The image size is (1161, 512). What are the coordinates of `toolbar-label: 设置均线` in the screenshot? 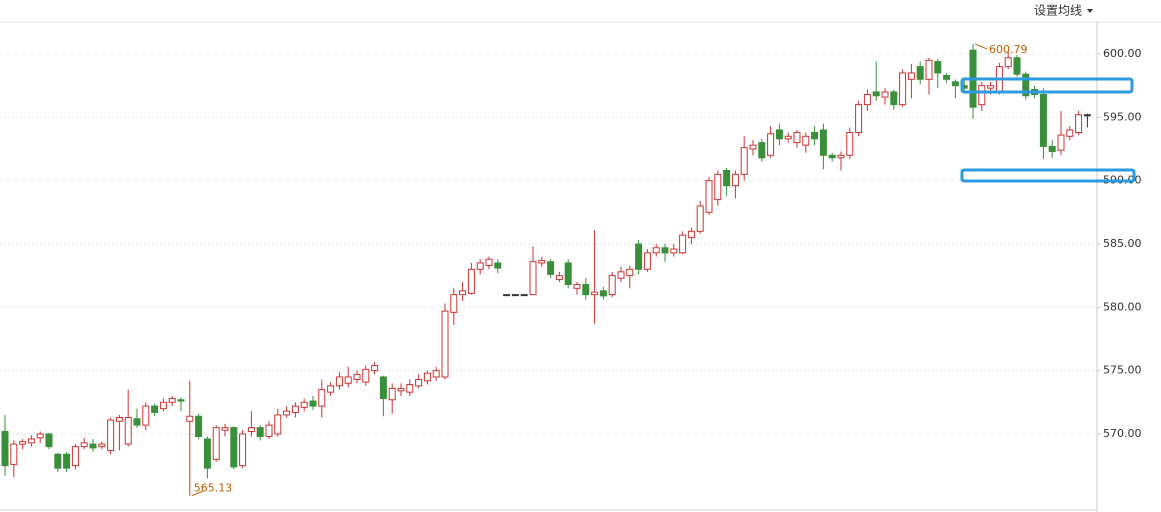 It's located at (1058, 11).